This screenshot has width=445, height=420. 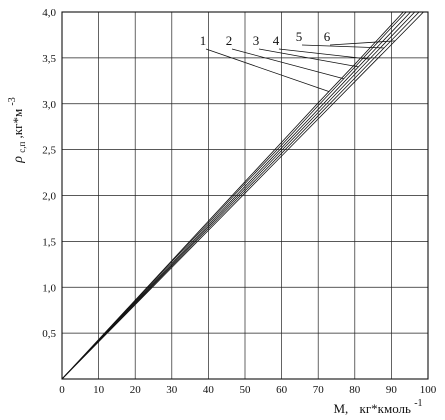 I want to click on y-axis-title-unit: ,кг*м, so click(x=17, y=124).